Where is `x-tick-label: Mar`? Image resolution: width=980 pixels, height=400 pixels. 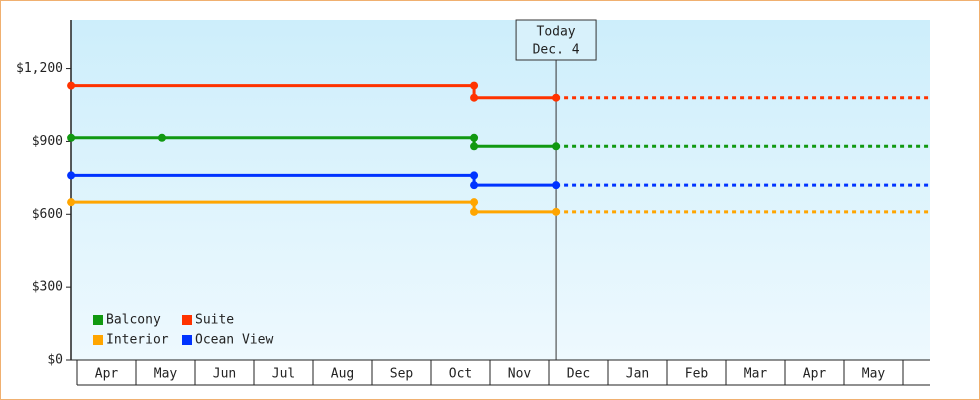
x-tick-label: Mar is located at coordinates (756, 374).